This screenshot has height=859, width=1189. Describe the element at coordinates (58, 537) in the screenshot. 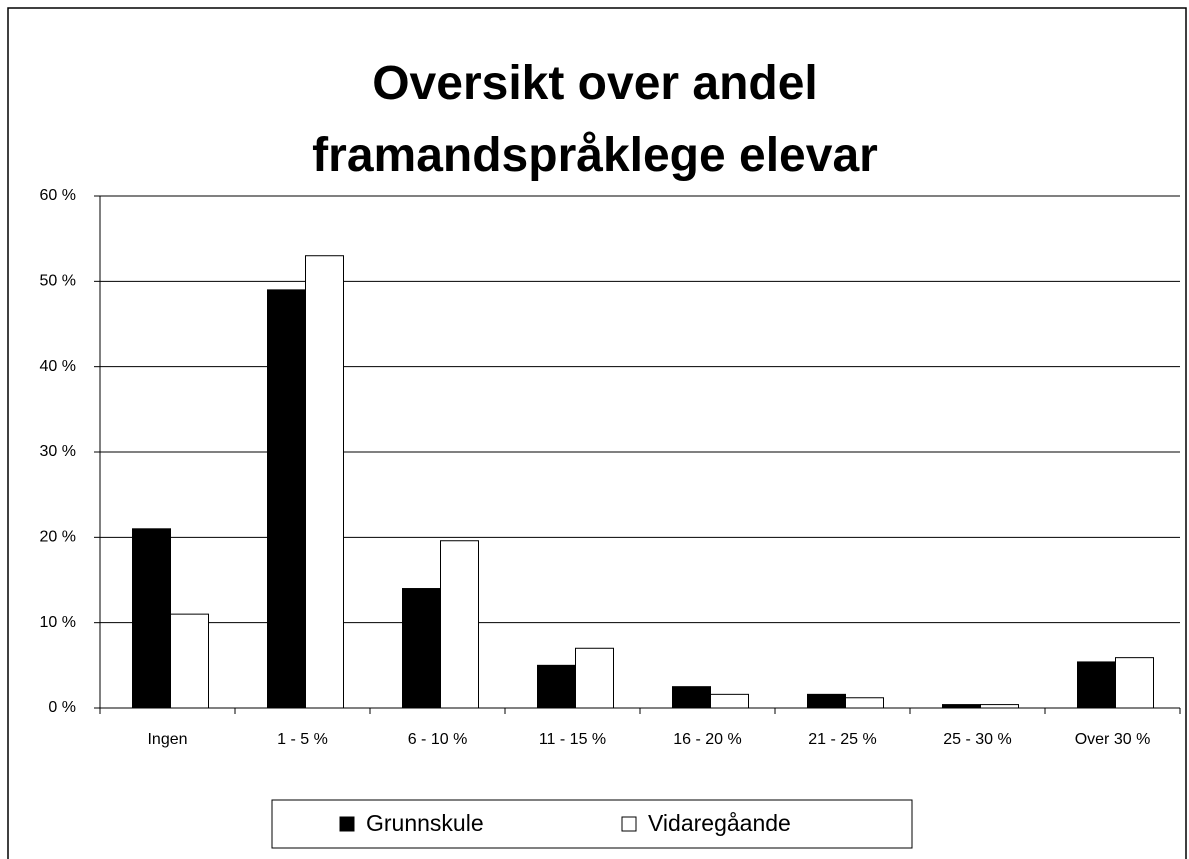

I see `y-tick-label: 20 %` at that location.